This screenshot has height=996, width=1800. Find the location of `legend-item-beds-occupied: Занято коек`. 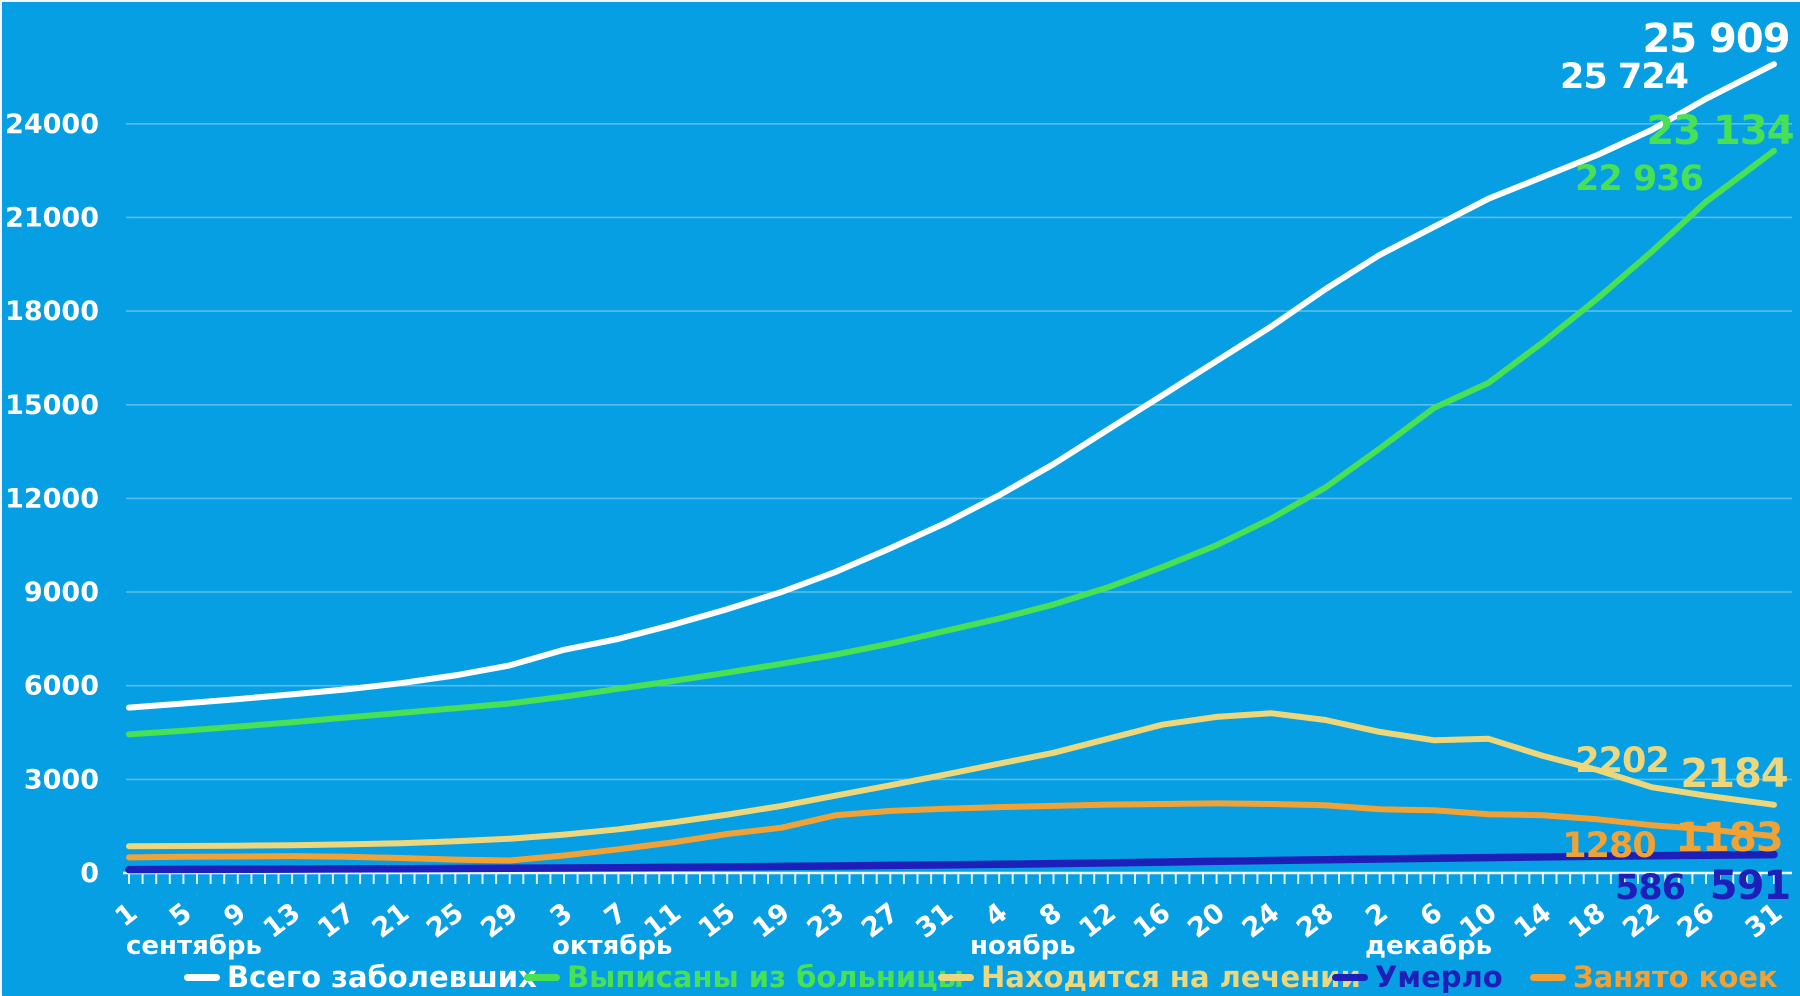

legend-item-beds-occupied: Занято коек is located at coordinates (1654, 977).